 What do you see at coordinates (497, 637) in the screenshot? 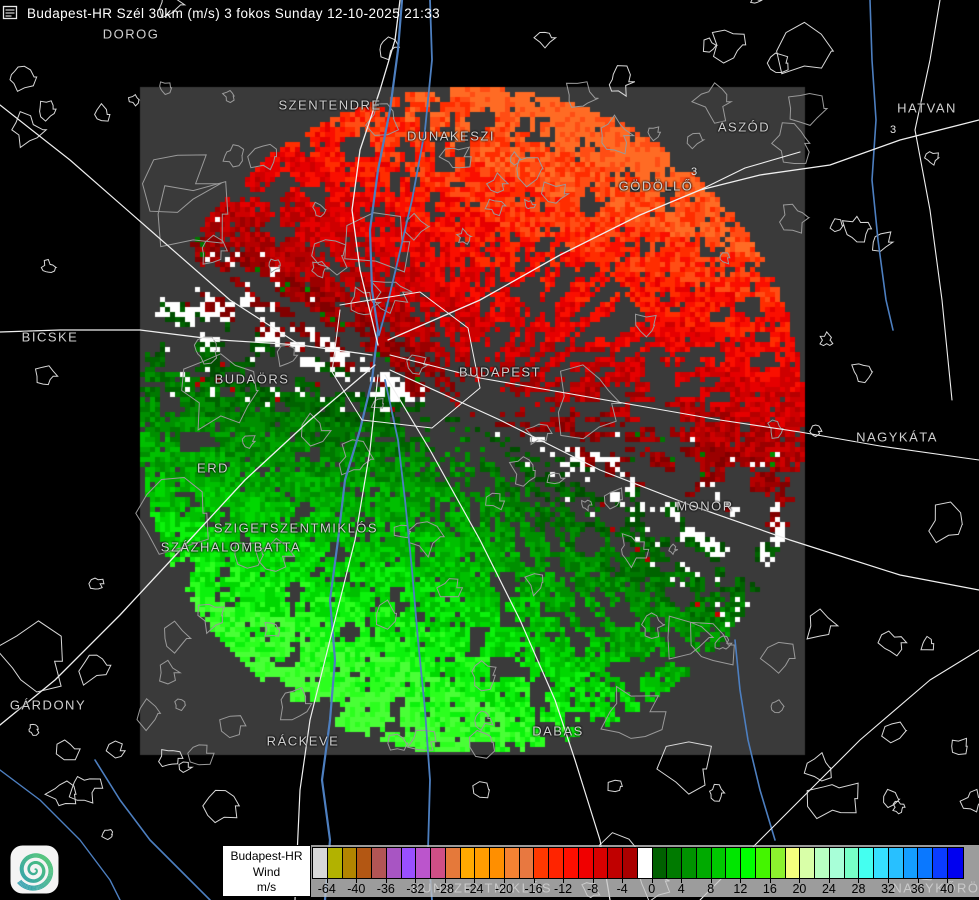
I see `road-se-dabas` at bounding box center [497, 637].